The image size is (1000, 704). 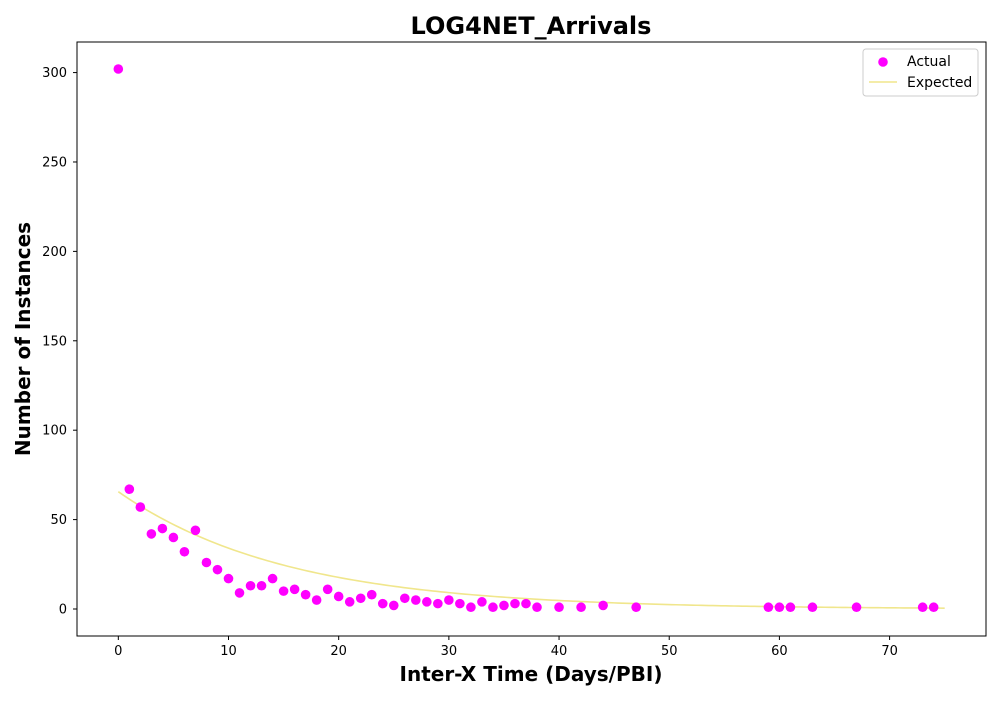 I want to click on legend-box, so click(x=920, y=72).